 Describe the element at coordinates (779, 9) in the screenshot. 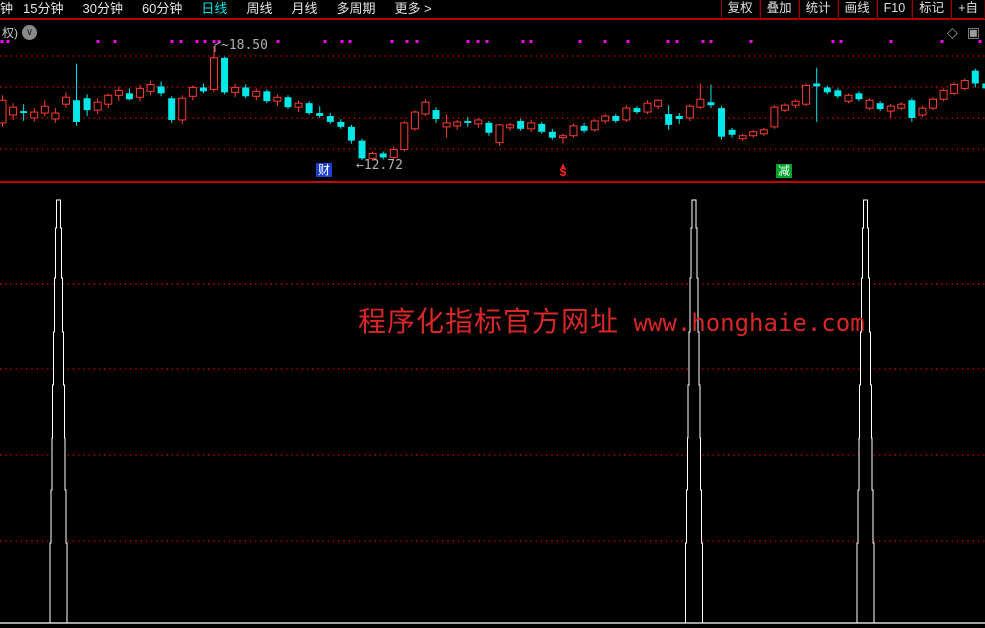

I see `tool-button-1: 叠加` at that location.